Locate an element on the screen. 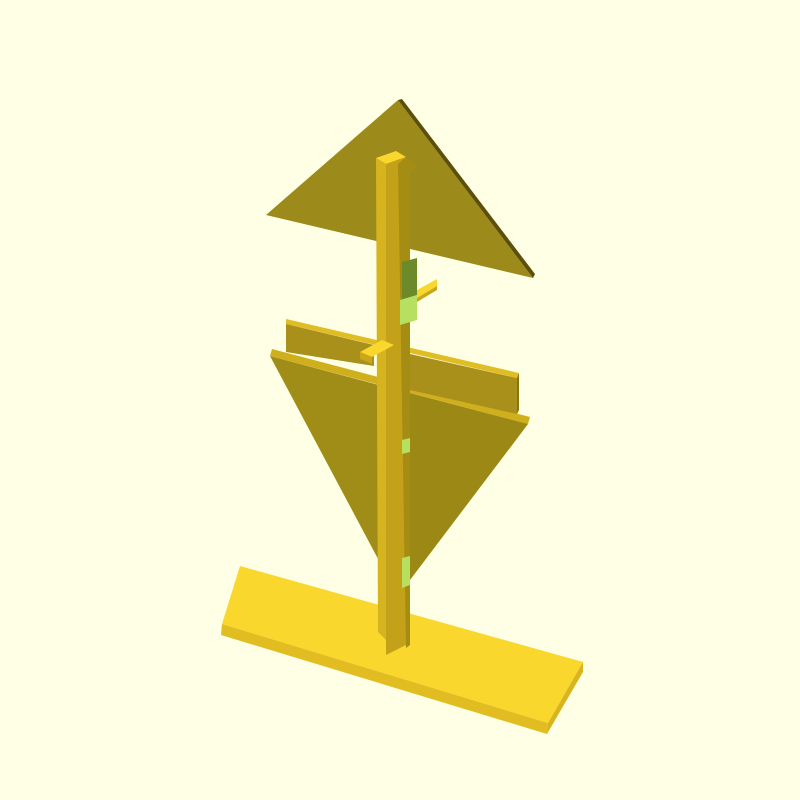 The image size is (800, 800). cross-plank-front-left is located at coordinates (330, 345).